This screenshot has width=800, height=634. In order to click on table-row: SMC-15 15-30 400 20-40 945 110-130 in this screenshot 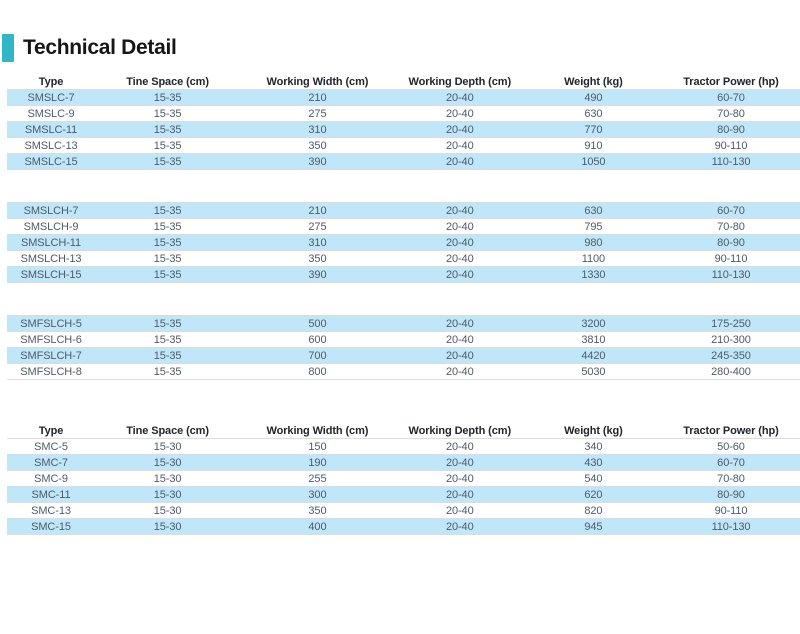, I will do `click(403, 526)`.